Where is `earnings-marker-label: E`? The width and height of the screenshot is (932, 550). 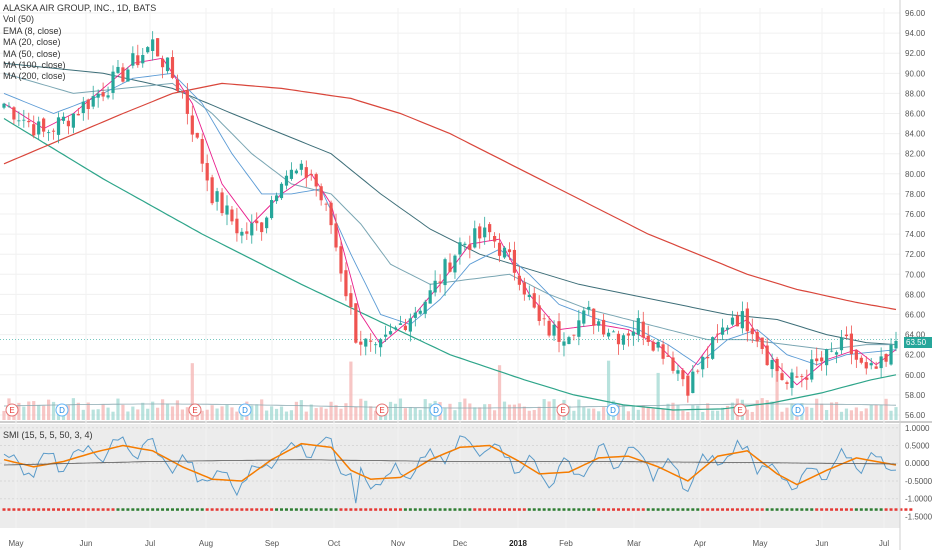
earnings-marker-label: E is located at coordinates (194, 410).